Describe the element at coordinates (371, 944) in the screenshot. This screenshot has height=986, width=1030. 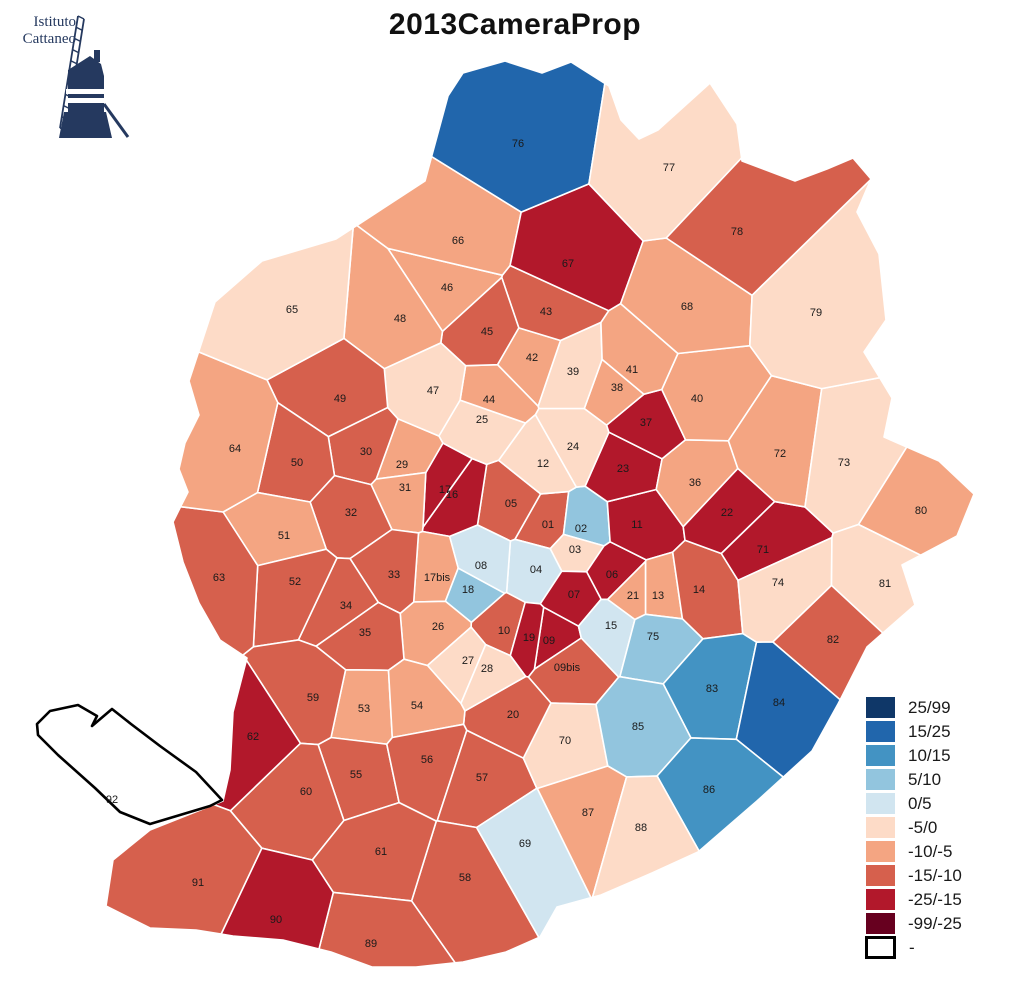
I see `district-label: 89` at that location.